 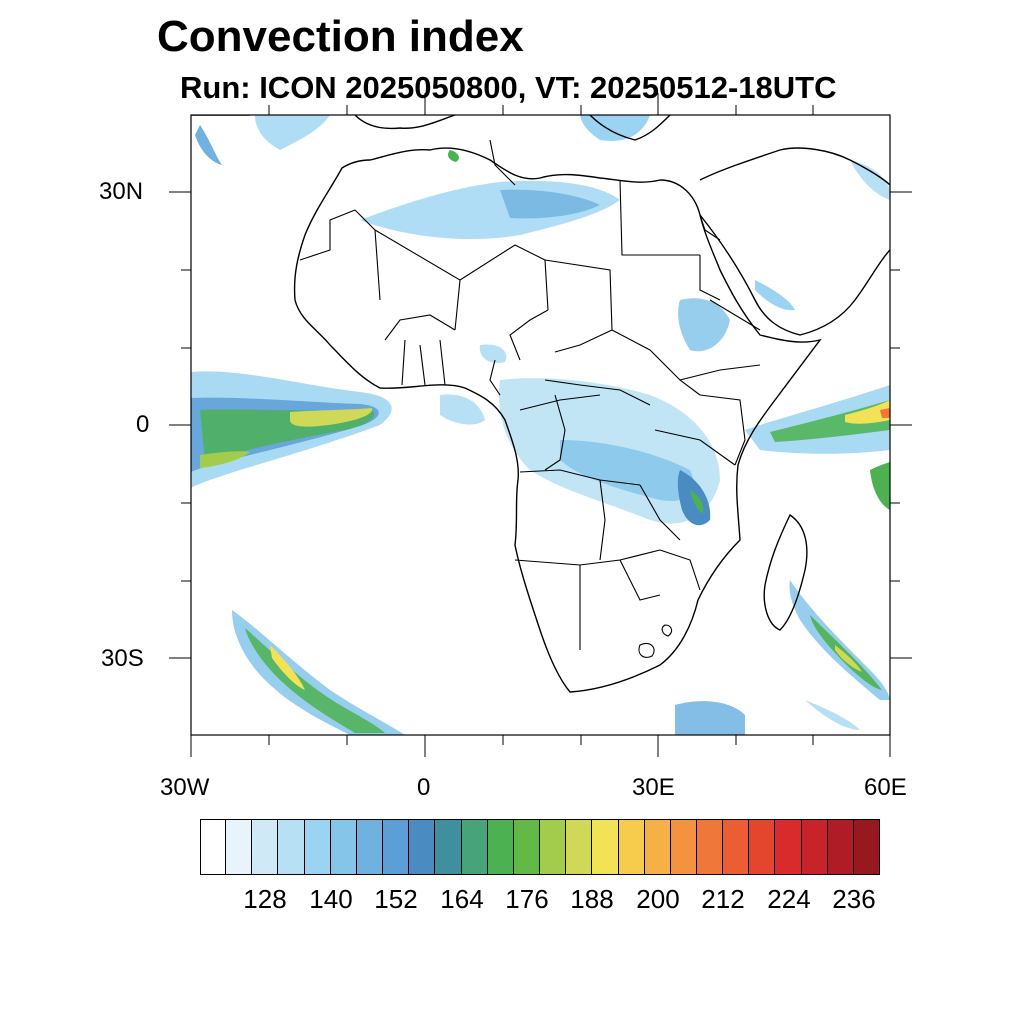 I want to click on y-tick-label-0: 0, so click(x=143, y=424).